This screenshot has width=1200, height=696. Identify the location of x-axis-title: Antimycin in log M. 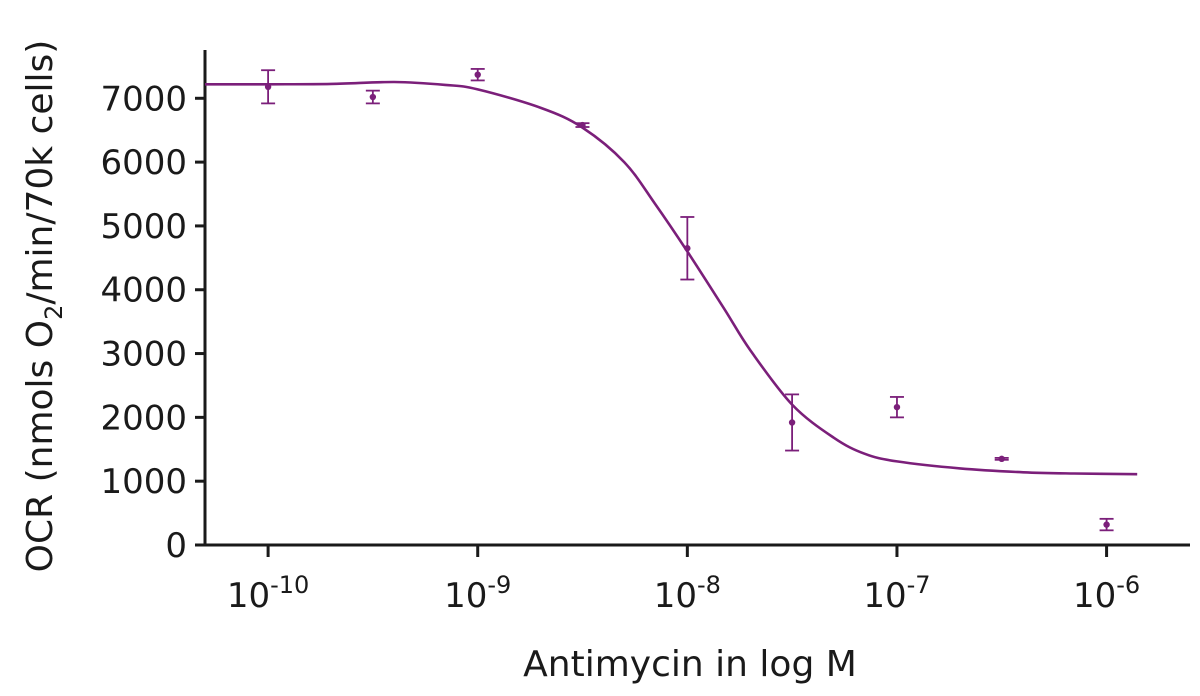
(690, 664).